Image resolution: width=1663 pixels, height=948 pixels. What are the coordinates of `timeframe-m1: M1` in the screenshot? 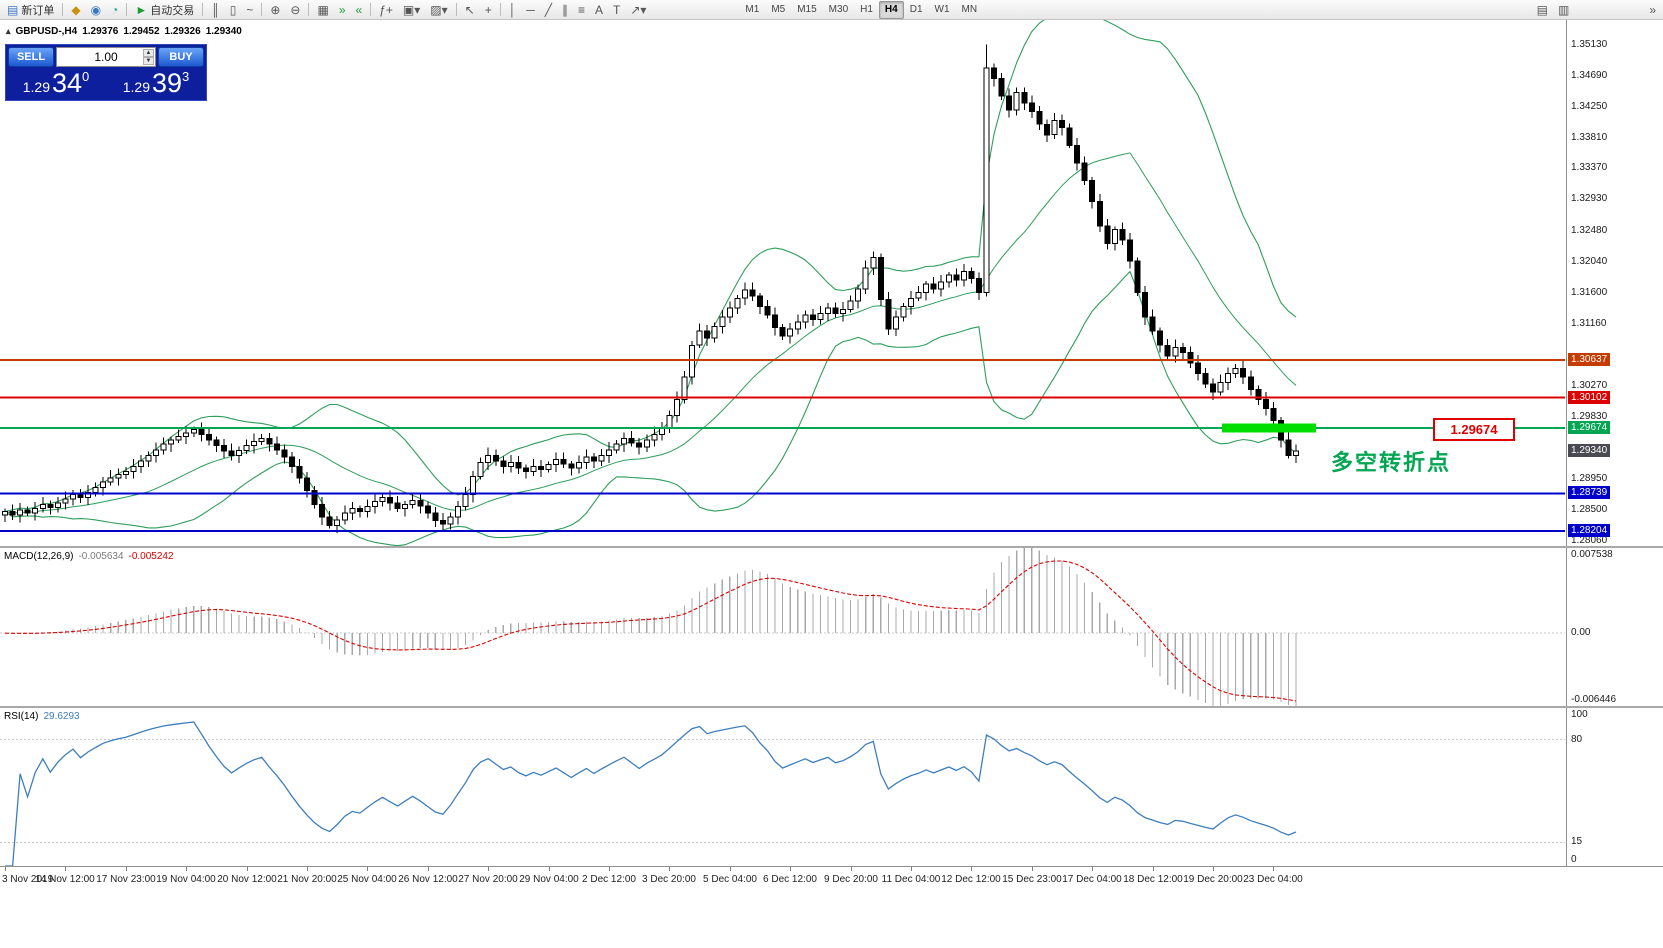 It's located at (752, 9).